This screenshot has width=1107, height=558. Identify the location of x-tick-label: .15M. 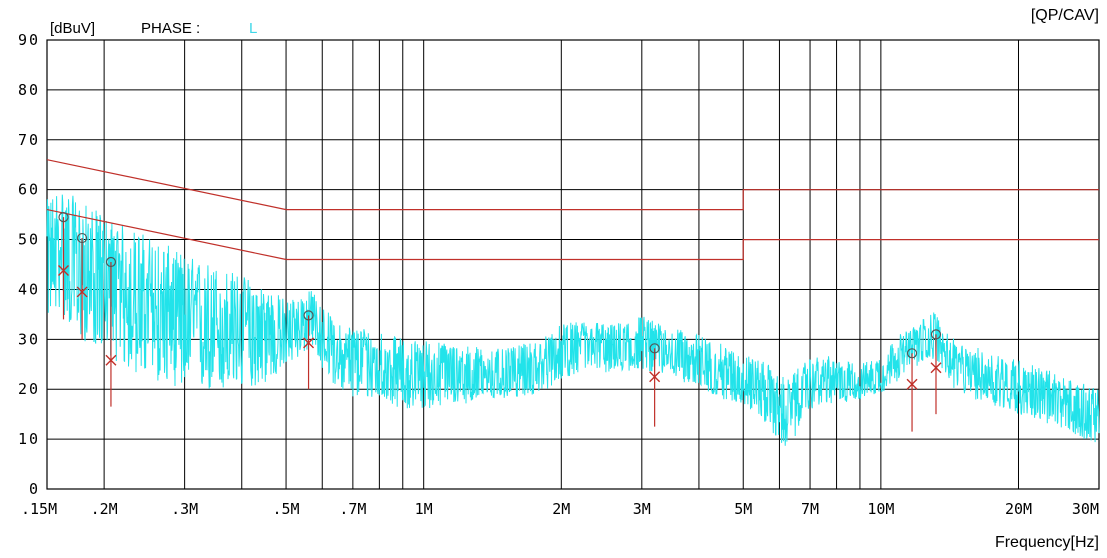
(39, 509).